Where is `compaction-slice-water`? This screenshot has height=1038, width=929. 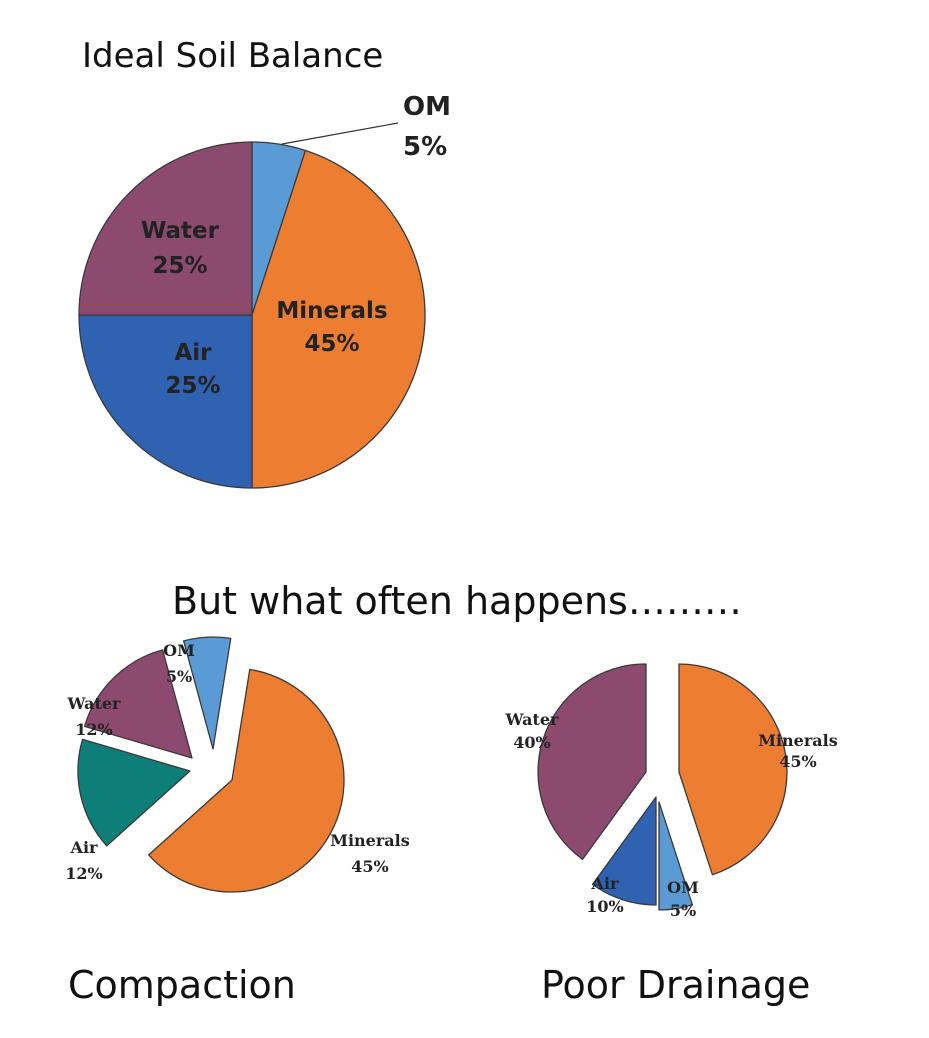
compaction-slice-water is located at coordinates (138, 704).